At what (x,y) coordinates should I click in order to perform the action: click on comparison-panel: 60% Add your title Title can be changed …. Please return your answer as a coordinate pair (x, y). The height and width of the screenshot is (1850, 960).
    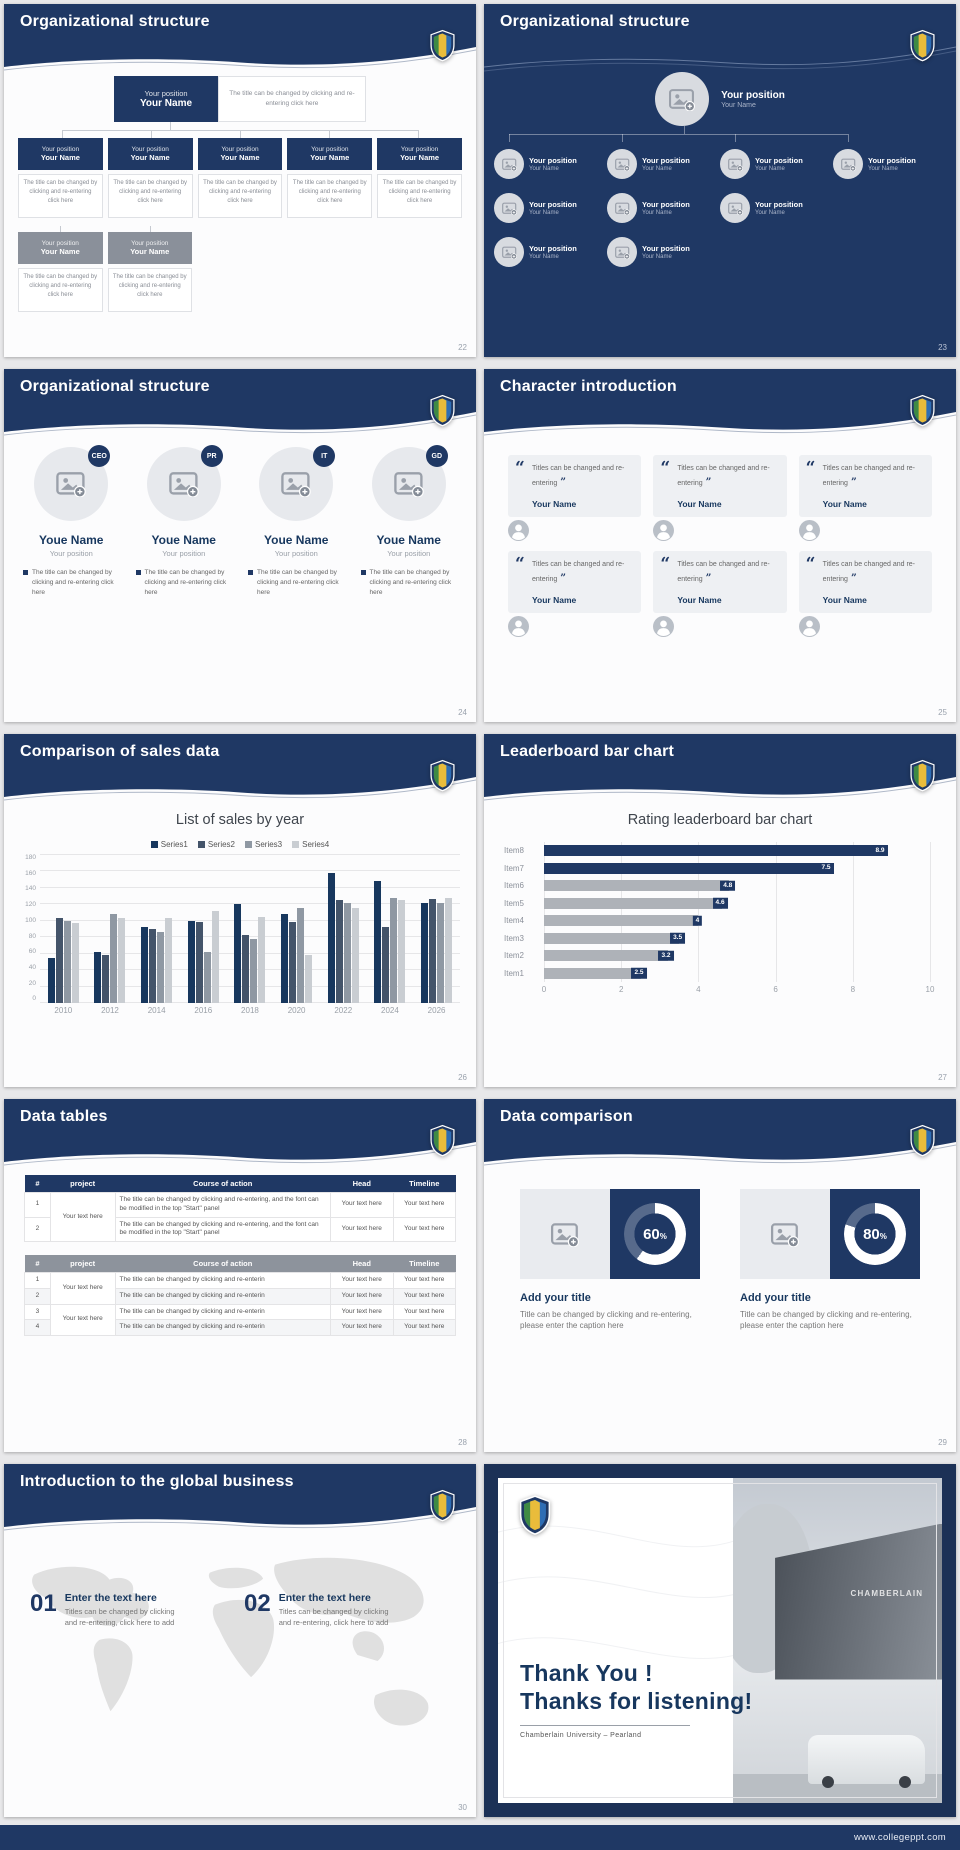
    Looking at the image, I should click on (610, 1260).